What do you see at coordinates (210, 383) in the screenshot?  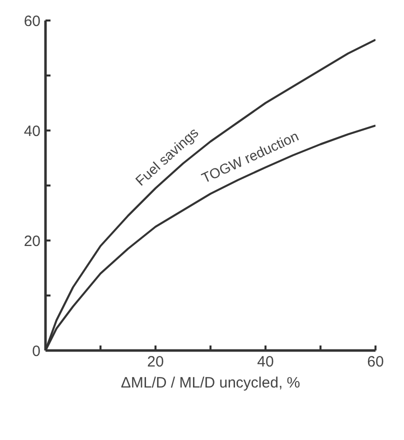 I see `x-axis-title: ΔML/D / ML/D uncycled, %` at bounding box center [210, 383].